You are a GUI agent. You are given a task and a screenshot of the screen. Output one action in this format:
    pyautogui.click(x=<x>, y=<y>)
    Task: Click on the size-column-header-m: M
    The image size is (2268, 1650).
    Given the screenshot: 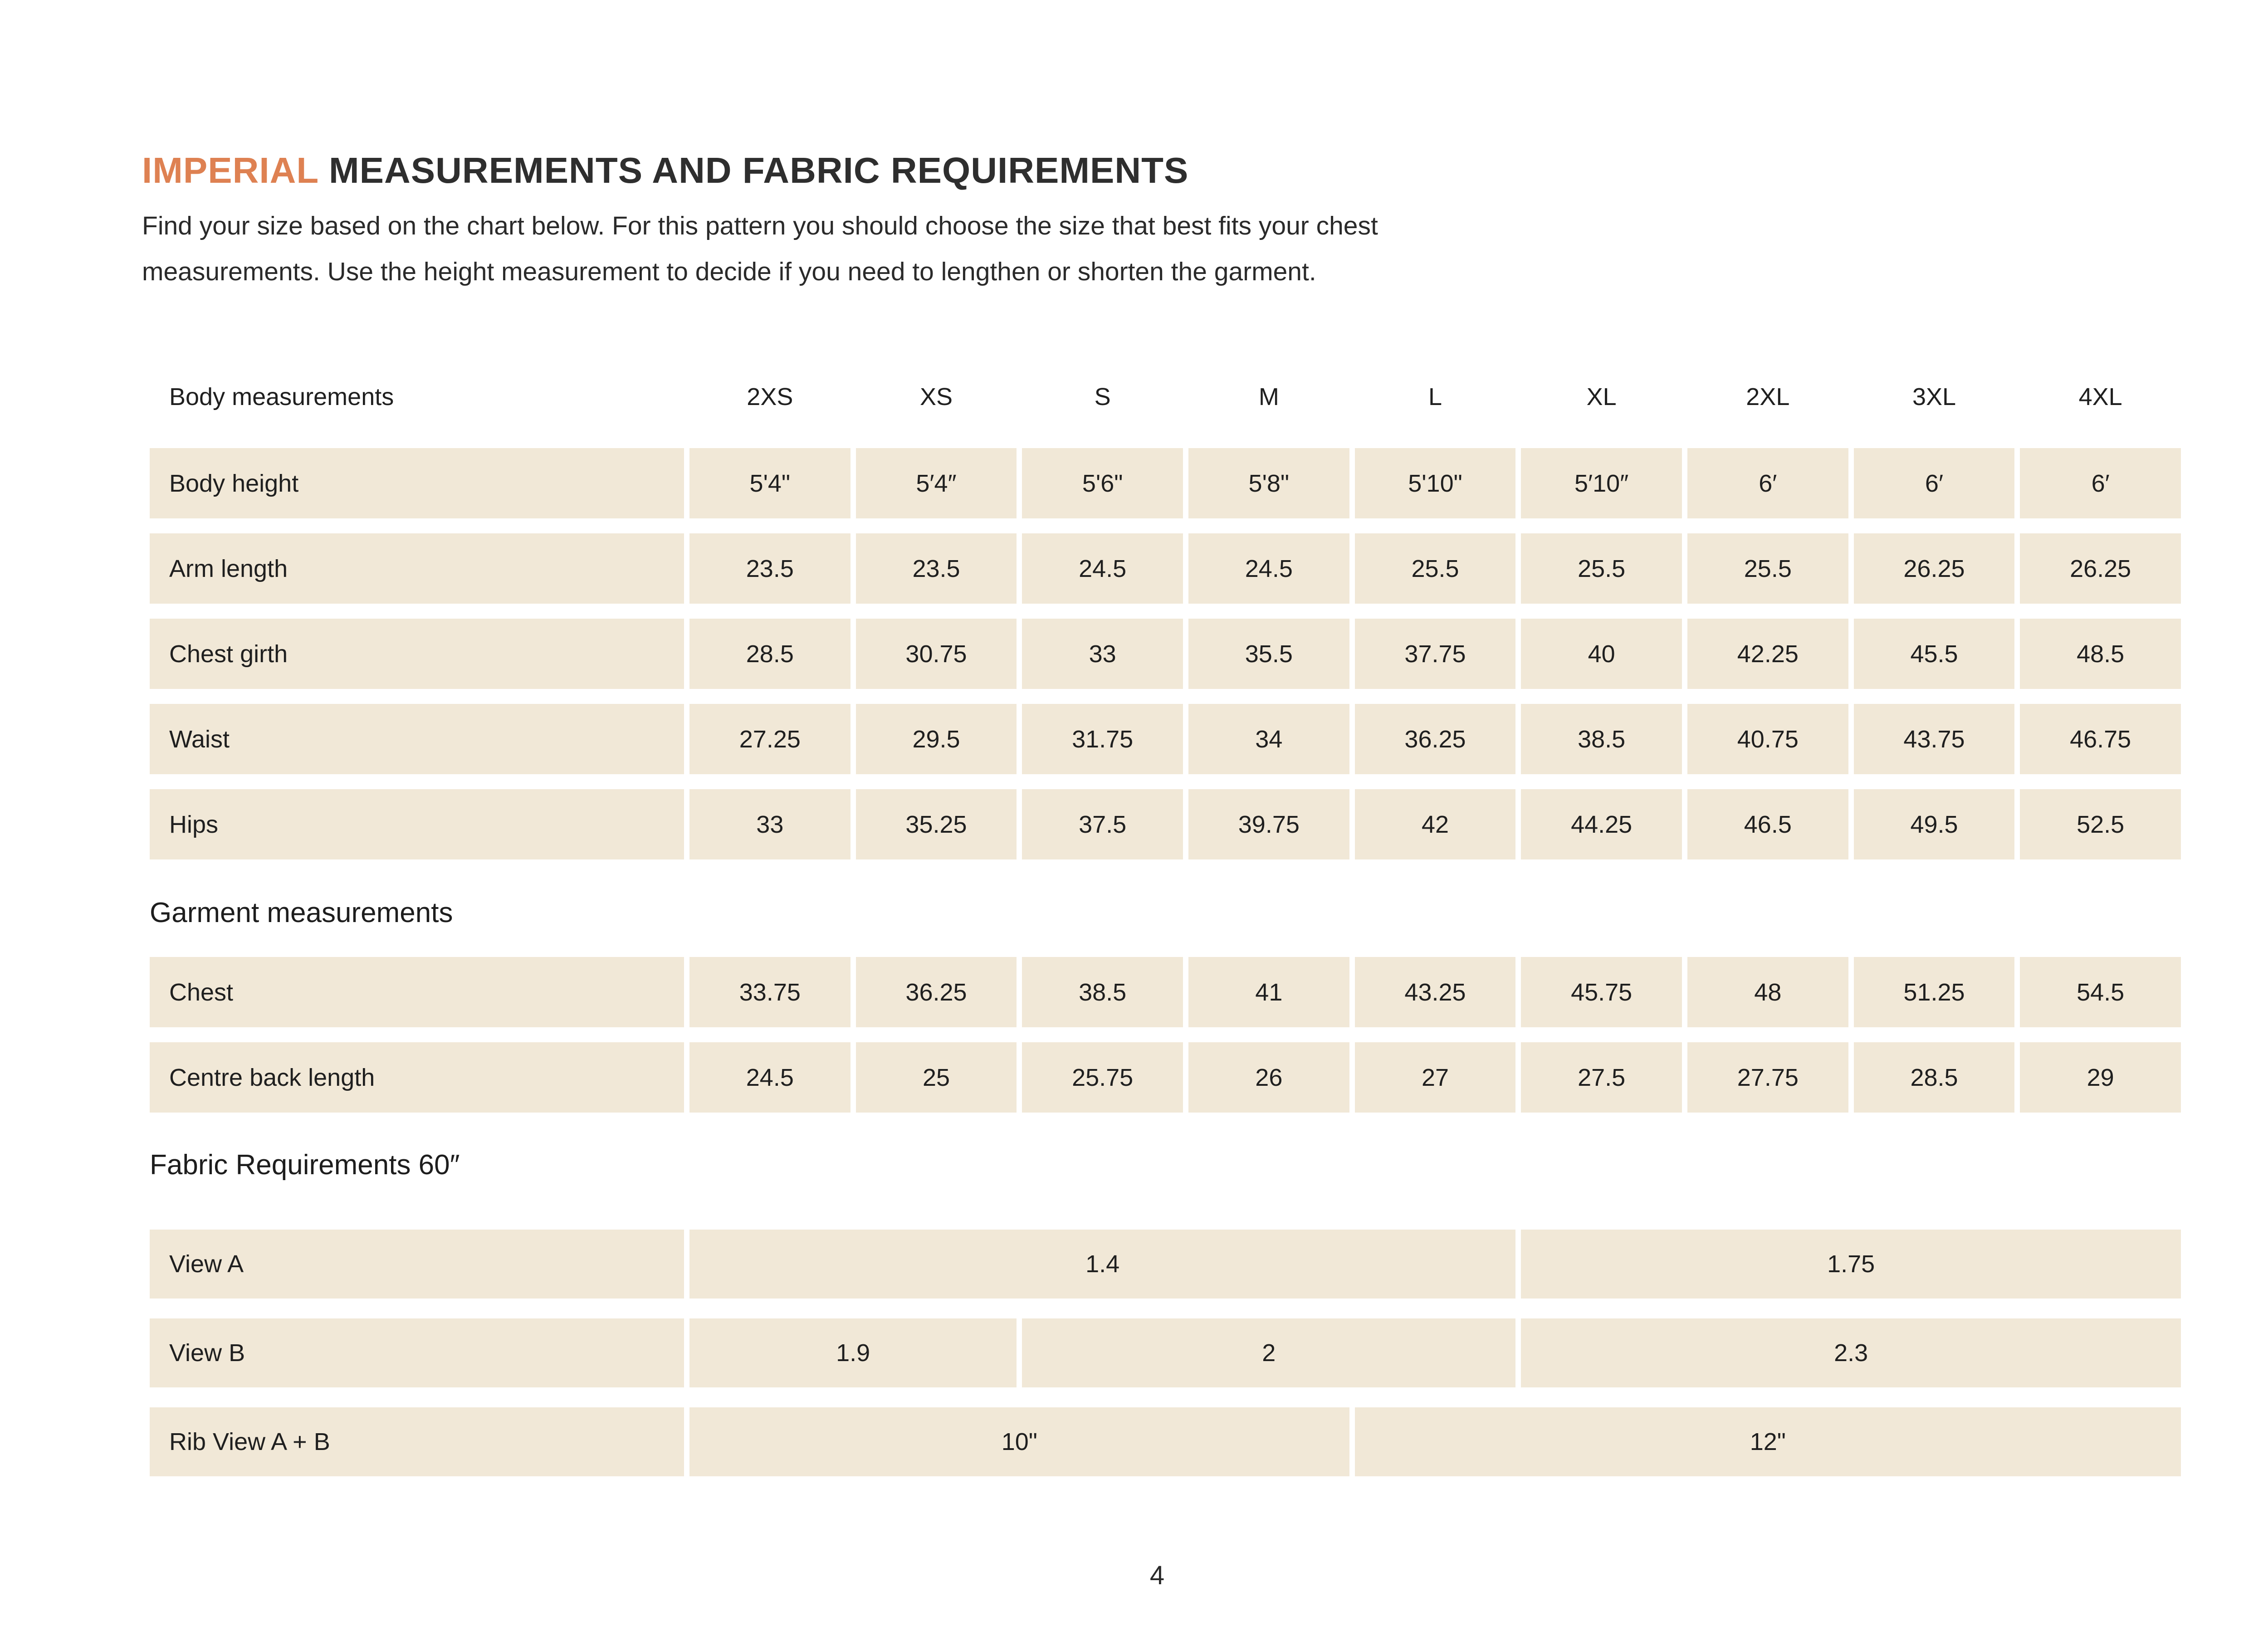 What is the action you would take?
    pyautogui.click(x=1269, y=397)
    